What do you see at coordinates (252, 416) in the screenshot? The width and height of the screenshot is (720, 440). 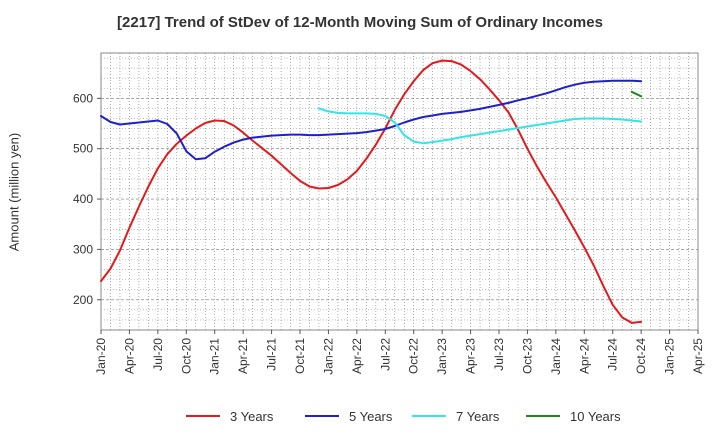 I see `legend-label: 3 Years` at bounding box center [252, 416].